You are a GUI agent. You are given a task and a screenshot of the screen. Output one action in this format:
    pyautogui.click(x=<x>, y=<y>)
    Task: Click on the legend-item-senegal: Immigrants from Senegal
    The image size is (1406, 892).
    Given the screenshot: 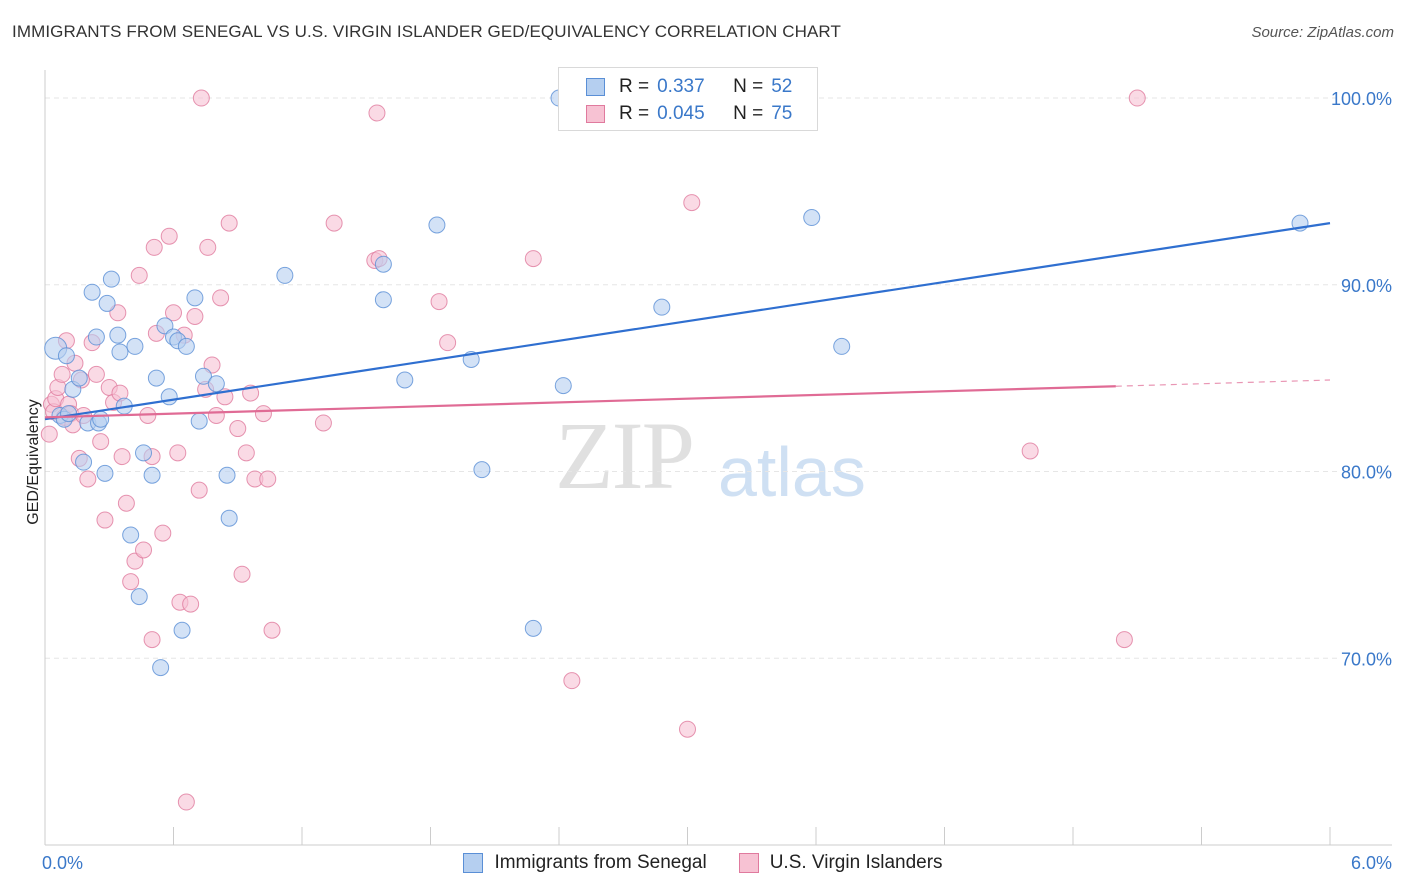 What is the action you would take?
    pyautogui.click(x=585, y=863)
    